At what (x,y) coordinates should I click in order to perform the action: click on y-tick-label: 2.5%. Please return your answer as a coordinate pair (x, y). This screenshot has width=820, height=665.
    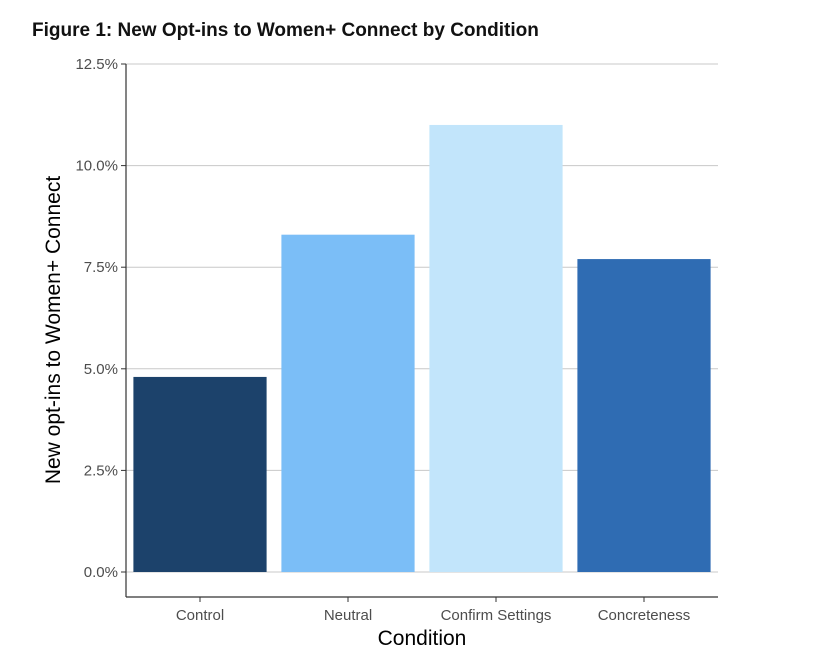
    Looking at the image, I should click on (101, 470).